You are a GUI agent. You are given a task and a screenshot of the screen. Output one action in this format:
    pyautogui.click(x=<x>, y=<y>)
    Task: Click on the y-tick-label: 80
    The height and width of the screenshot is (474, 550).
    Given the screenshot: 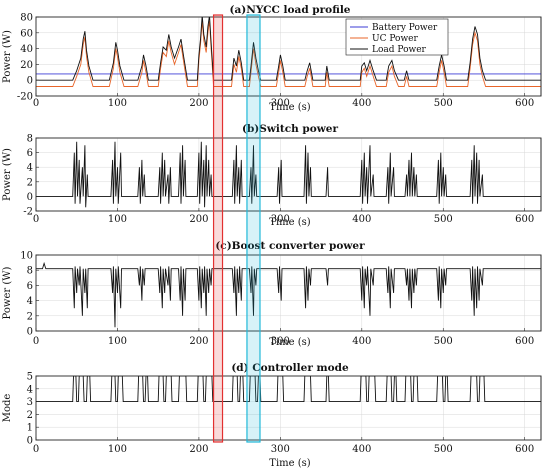 What is the action you would take?
    pyautogui.click(x=26, y=18)
    